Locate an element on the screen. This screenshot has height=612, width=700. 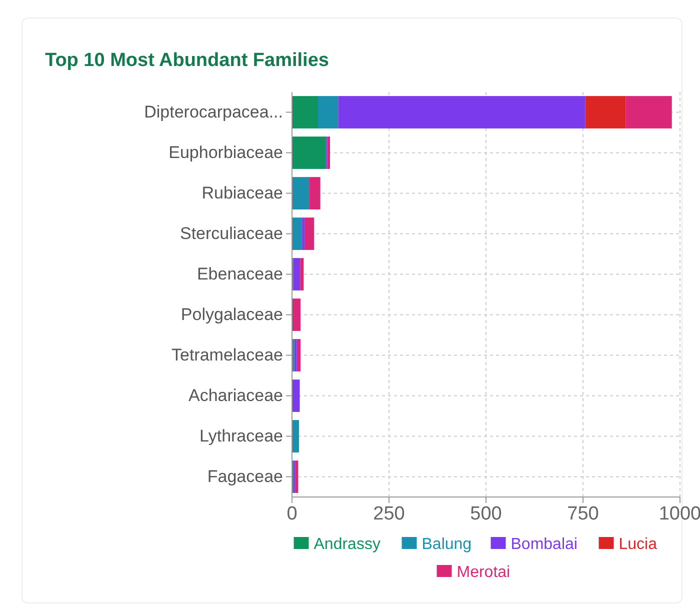
y-tick-label: Ebenaceae is located at coordinates (239, 274).